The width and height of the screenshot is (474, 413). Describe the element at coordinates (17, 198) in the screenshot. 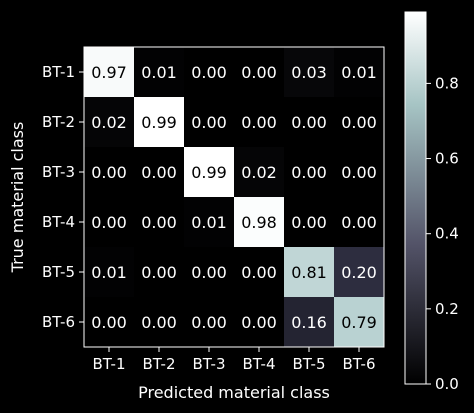

I see `y-axis-label: True material class` at that location.